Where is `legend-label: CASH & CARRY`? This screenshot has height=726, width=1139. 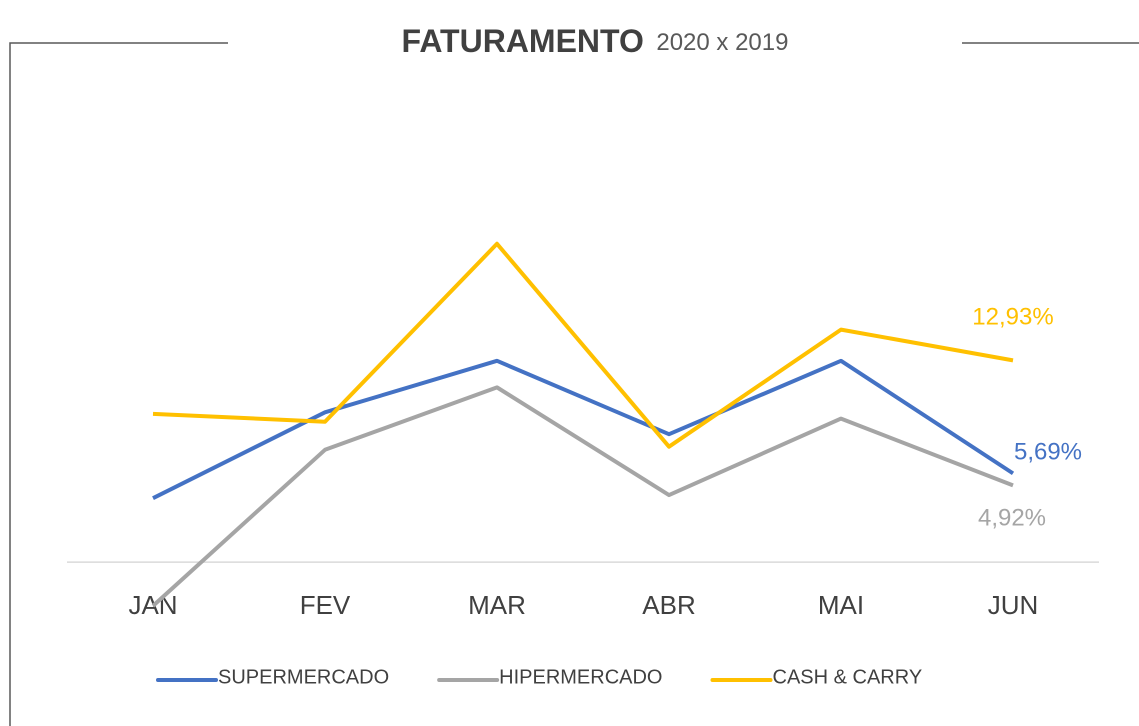 legend-label: CASH & CARRY is located at coordinates (848, 677).